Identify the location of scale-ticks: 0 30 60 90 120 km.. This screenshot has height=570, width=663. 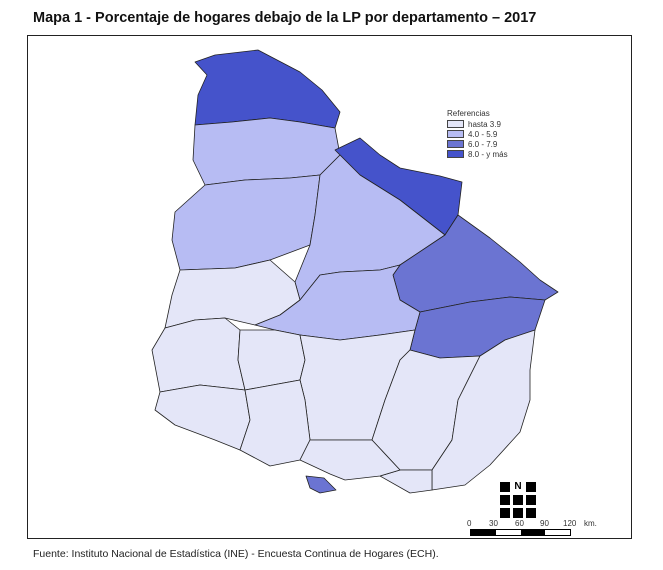
(538, 524).